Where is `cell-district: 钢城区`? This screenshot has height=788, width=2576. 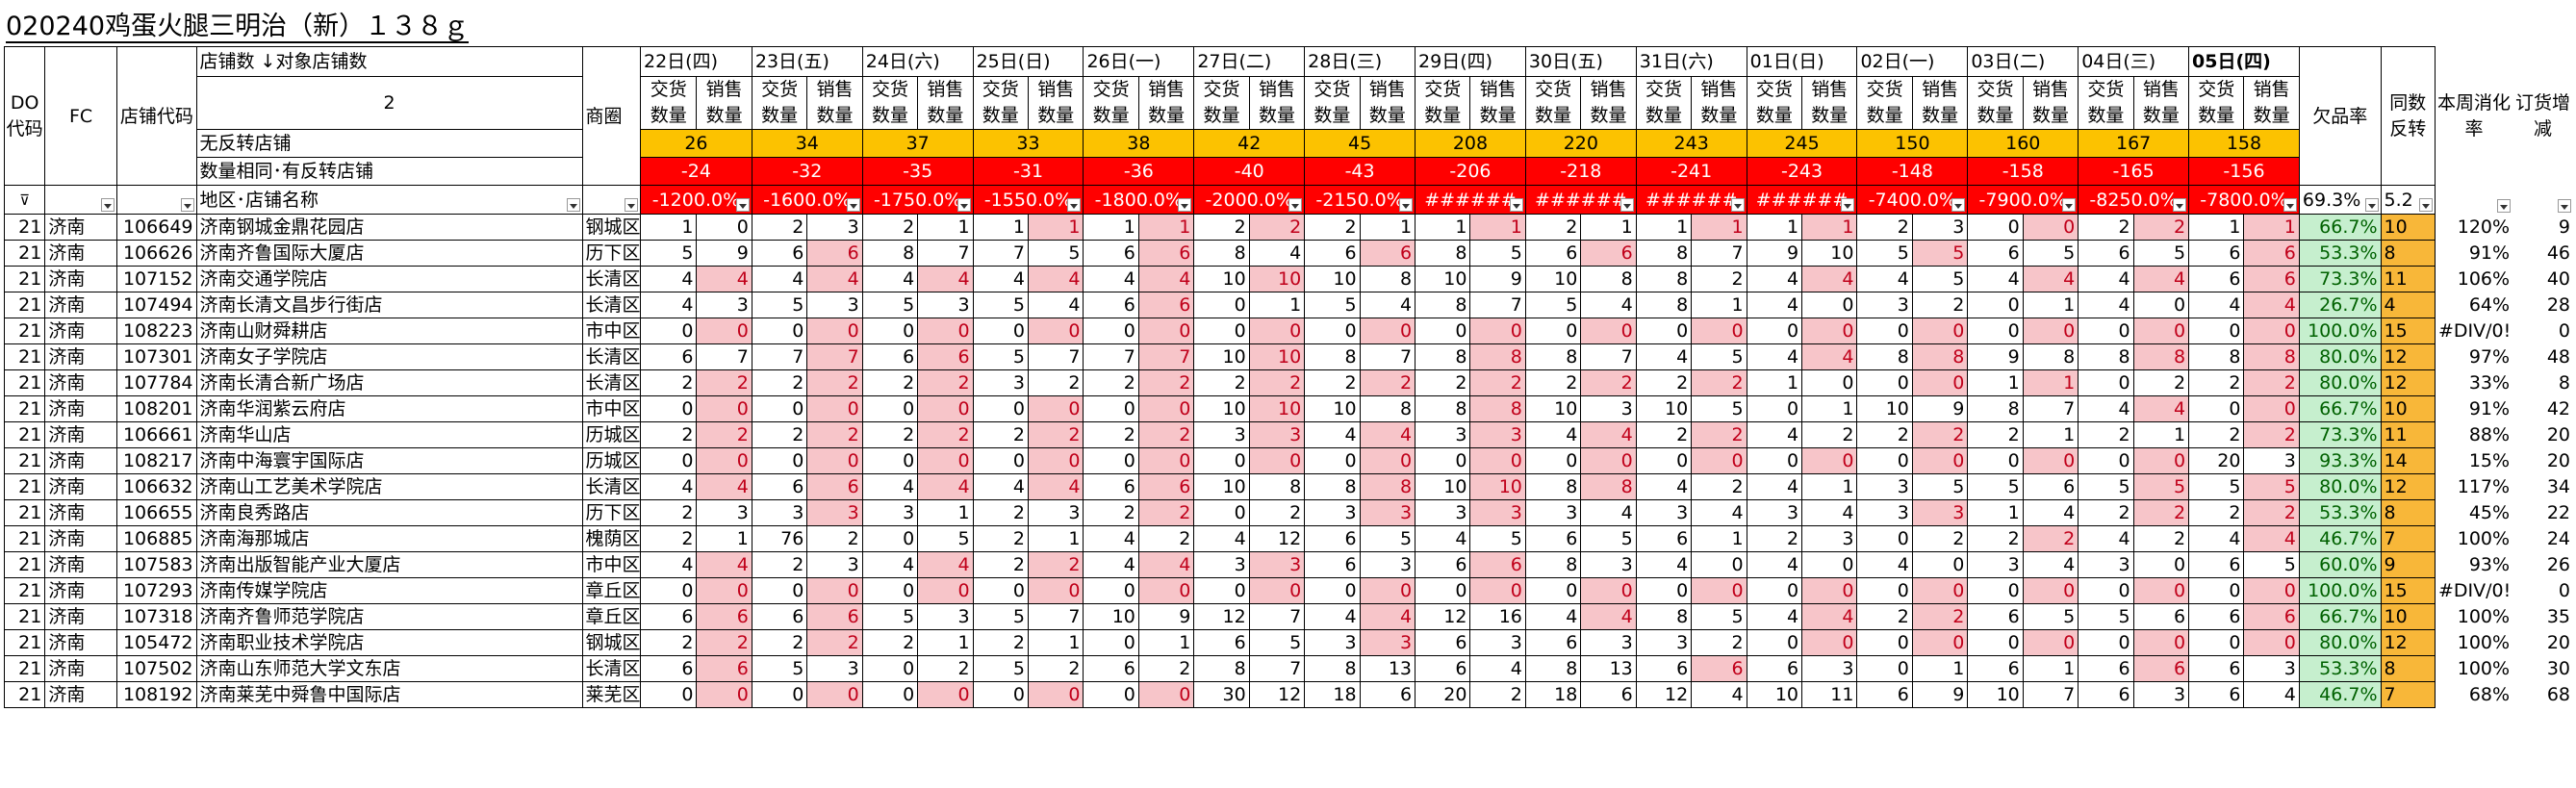
cell-district: 钢城区 is located at coordinates (611, 227).